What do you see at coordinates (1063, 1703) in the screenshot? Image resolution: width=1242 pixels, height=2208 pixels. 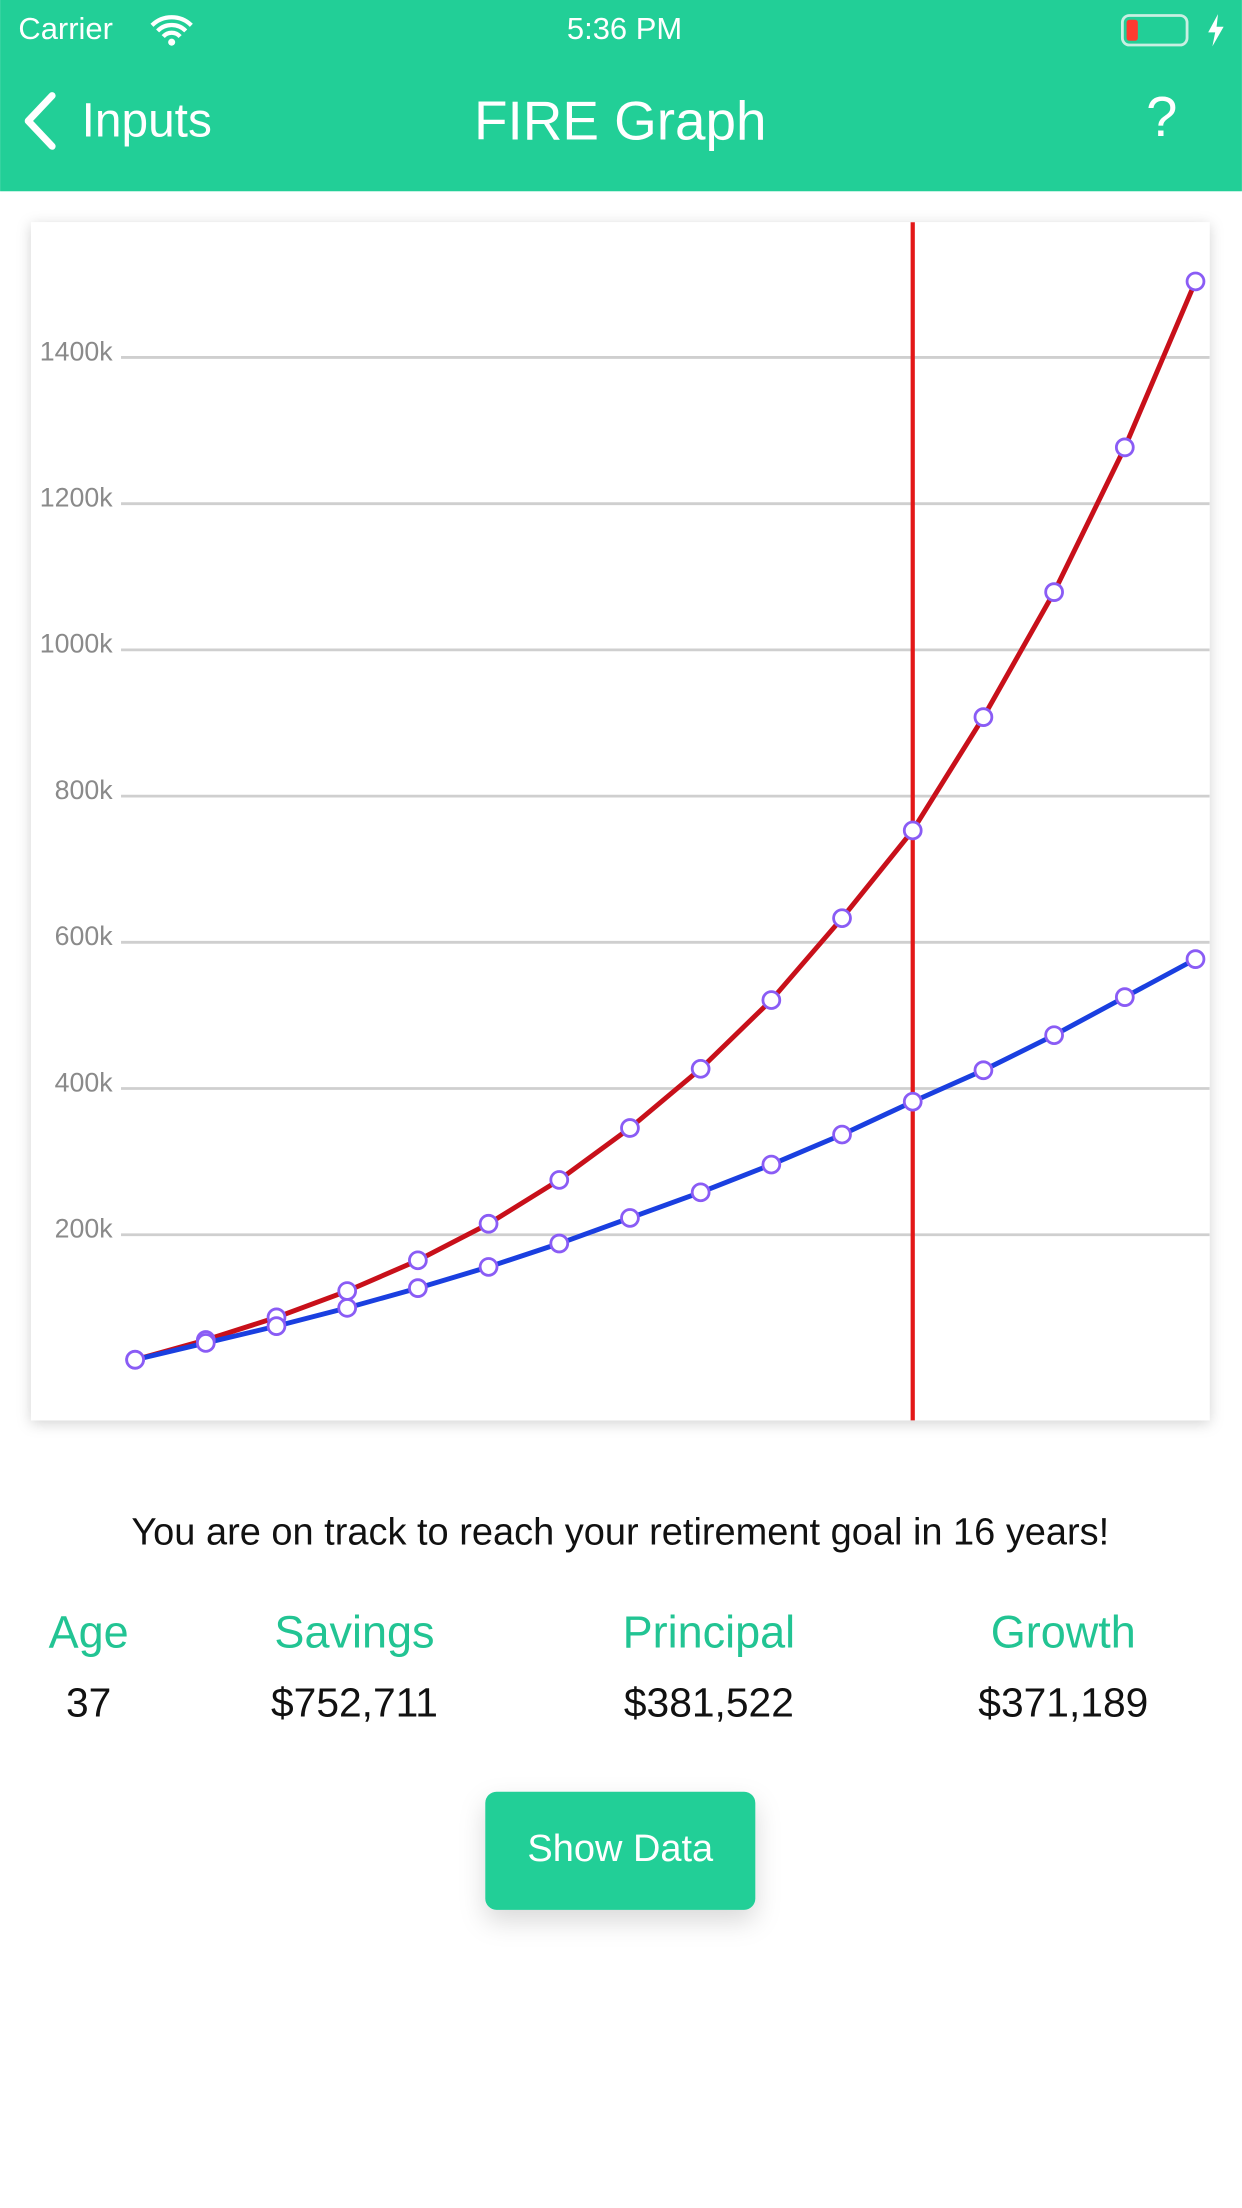 I see `stat-value: $371,189` at bounding box center [1063, 1703].